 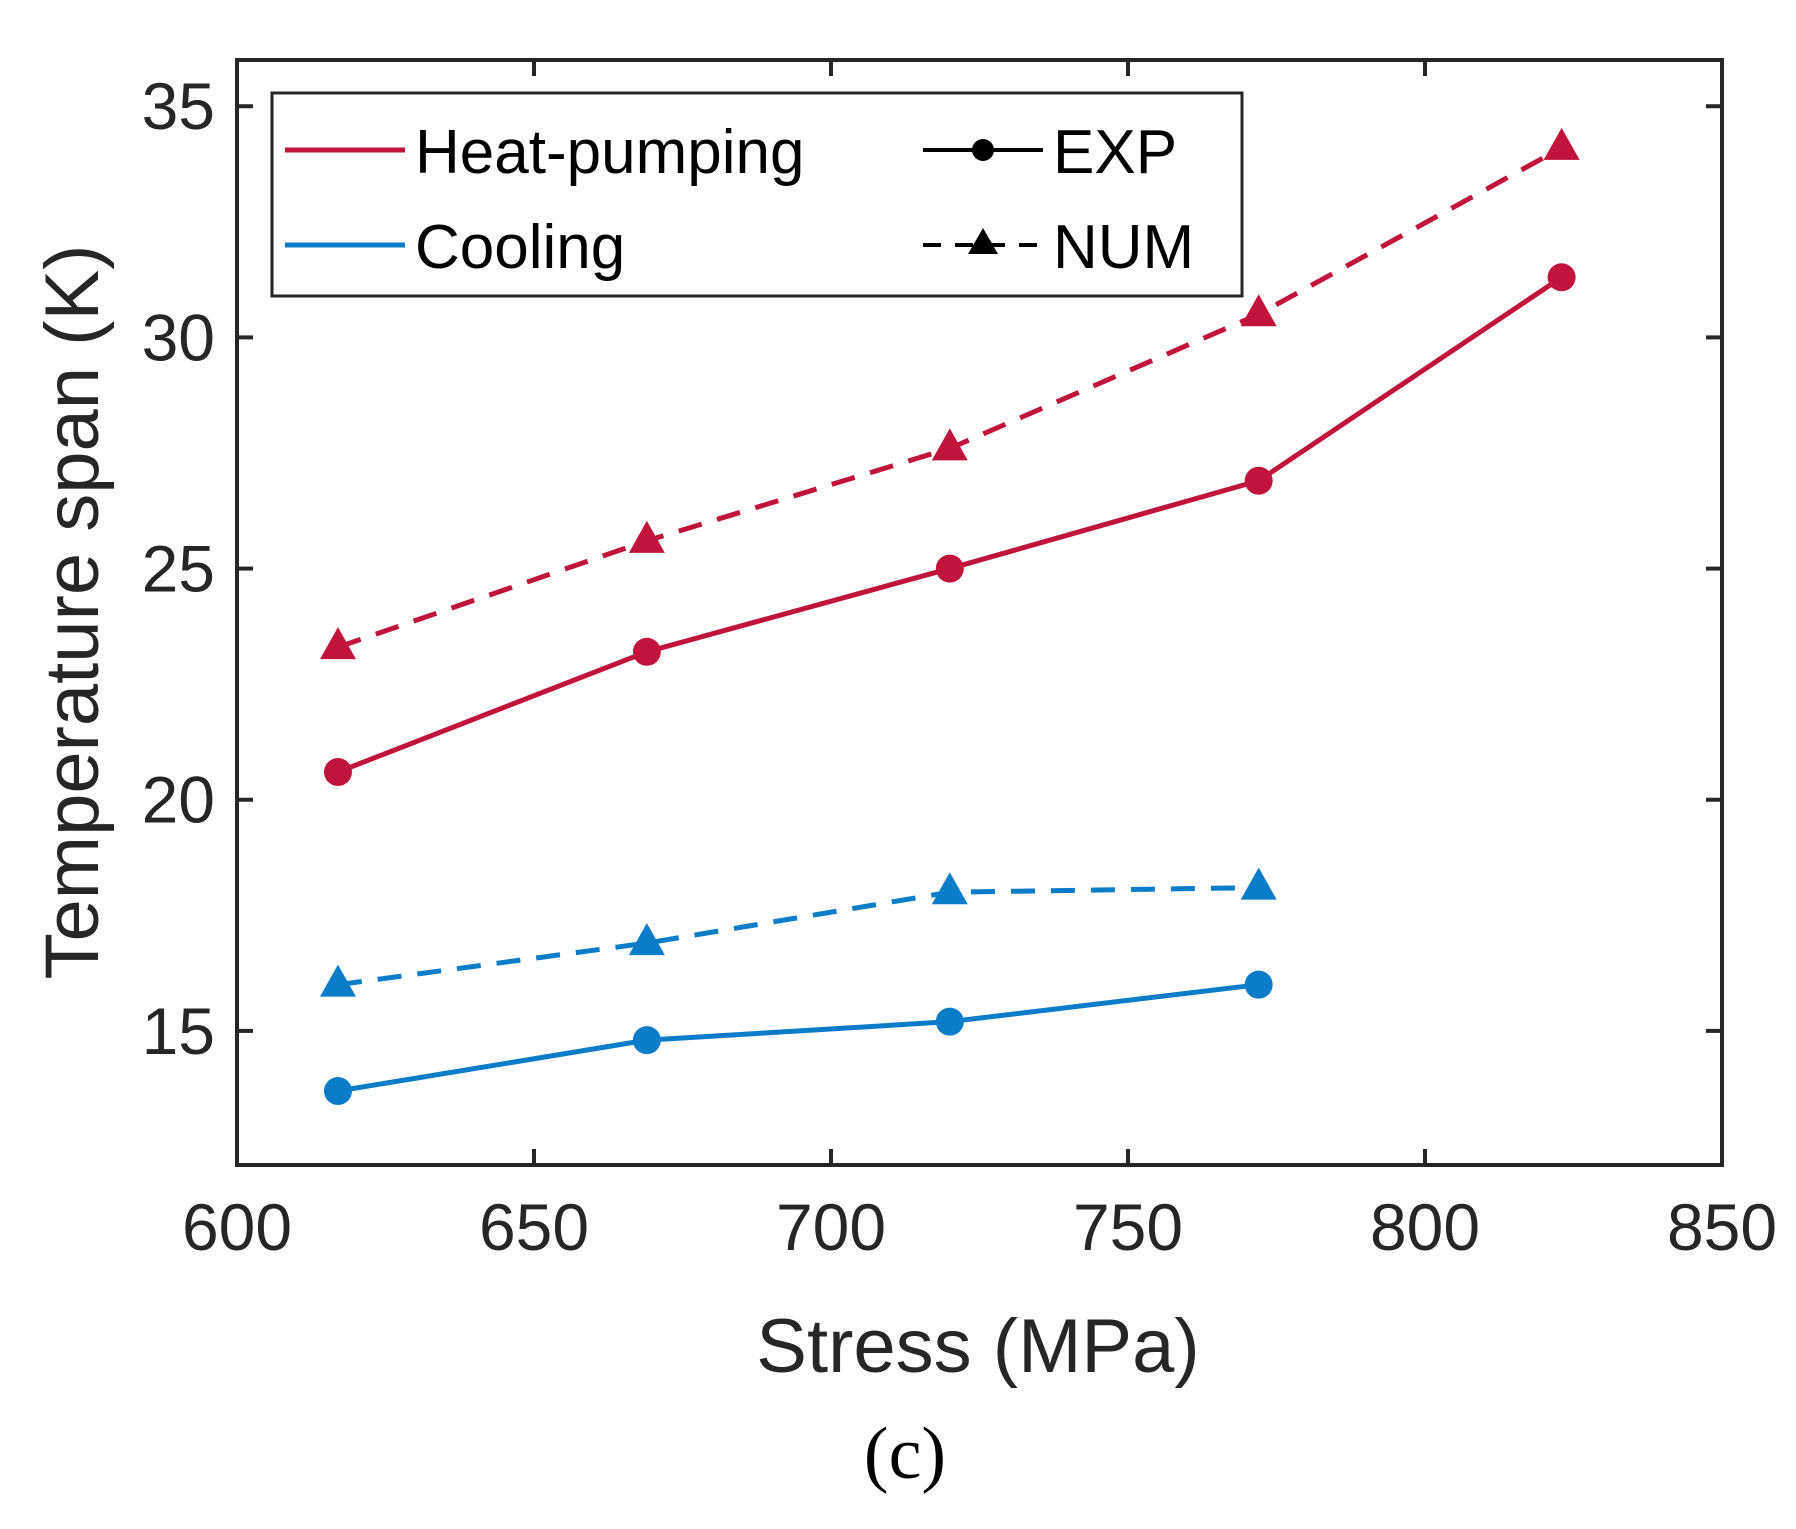 I want to click on x-axis-title: Stress (MPa), so click(x=977, y=1346).